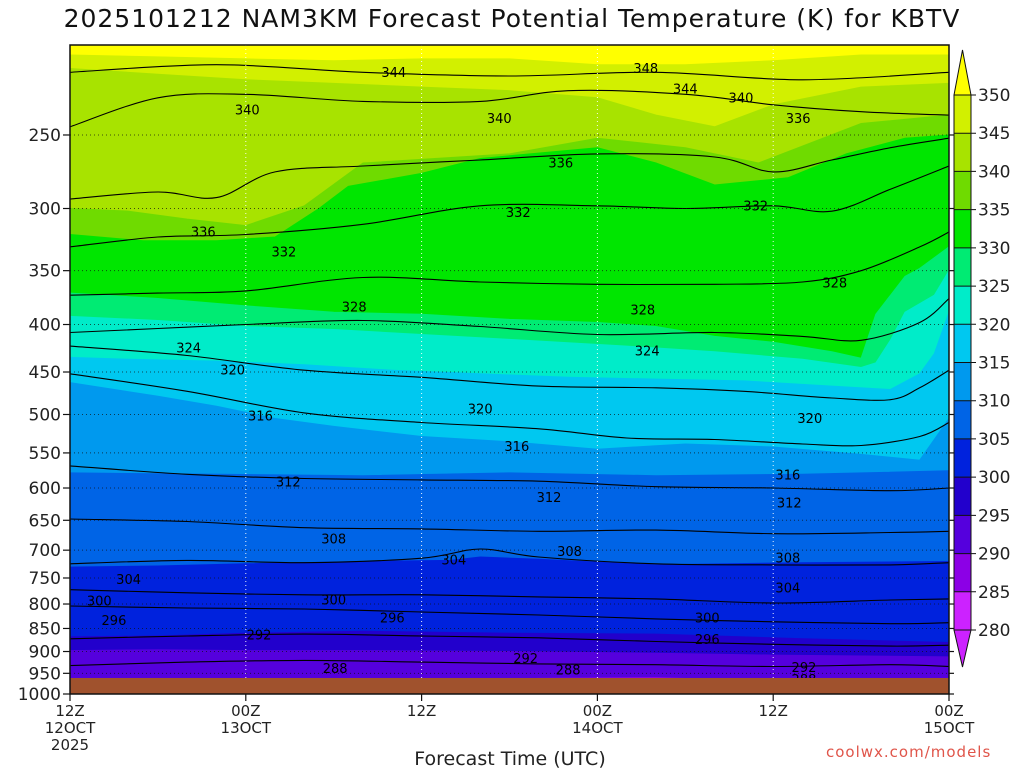 The image size is (1024, 768). What do you see at coordinates (994, 172) in the screenshot?
I see `colorbar-label: 340` at bounding box center [994, 172].